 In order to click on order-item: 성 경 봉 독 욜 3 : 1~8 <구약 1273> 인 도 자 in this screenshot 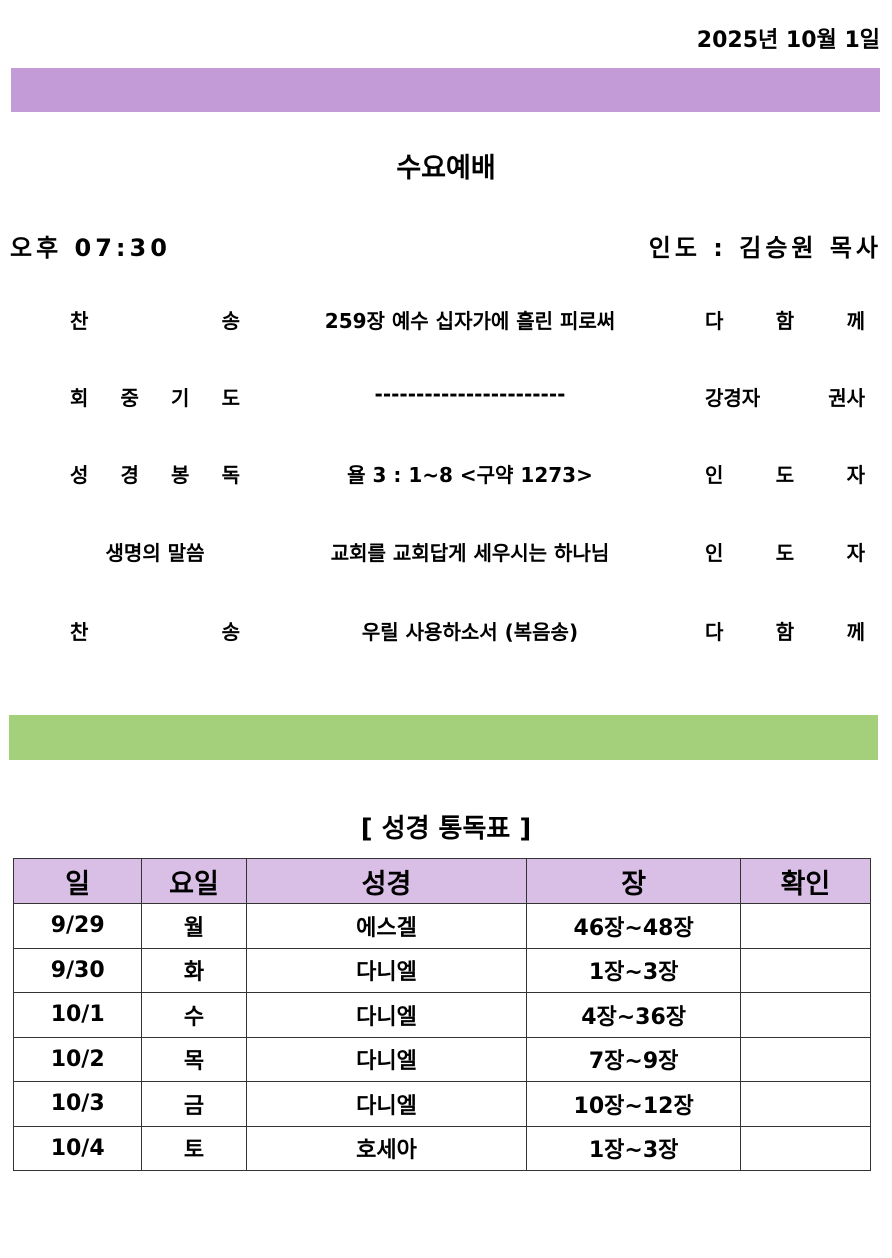, I will do `click(446, 474)`.